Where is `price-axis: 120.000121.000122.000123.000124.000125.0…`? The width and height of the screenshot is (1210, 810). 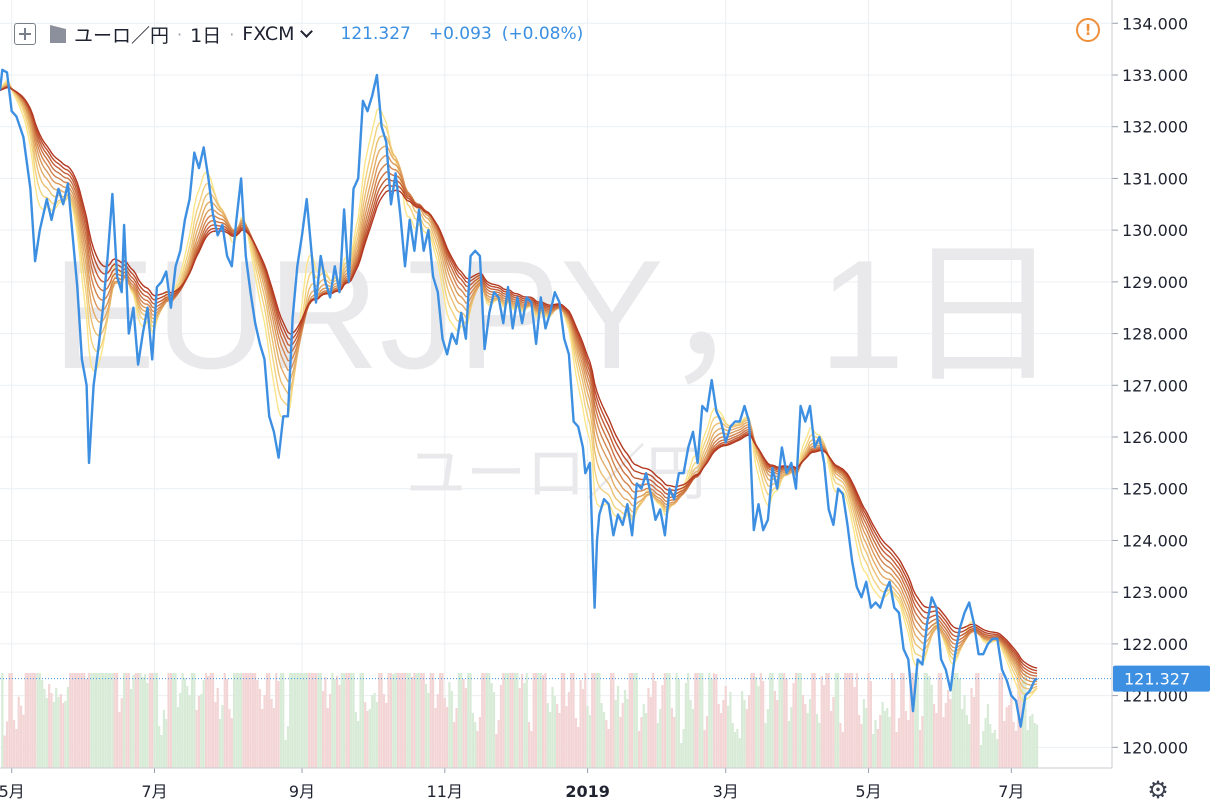 price-axis: 120.000121.000122.000123.000124.000125.0… is located at coordinates (1149, 384).